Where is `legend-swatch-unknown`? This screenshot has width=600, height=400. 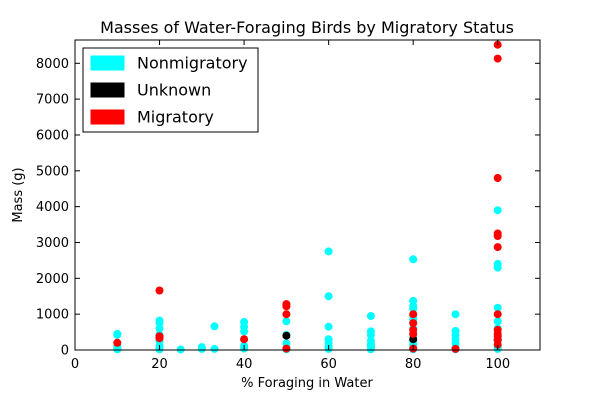
legend-swatch-unknown is located at coordinates (107, 90).